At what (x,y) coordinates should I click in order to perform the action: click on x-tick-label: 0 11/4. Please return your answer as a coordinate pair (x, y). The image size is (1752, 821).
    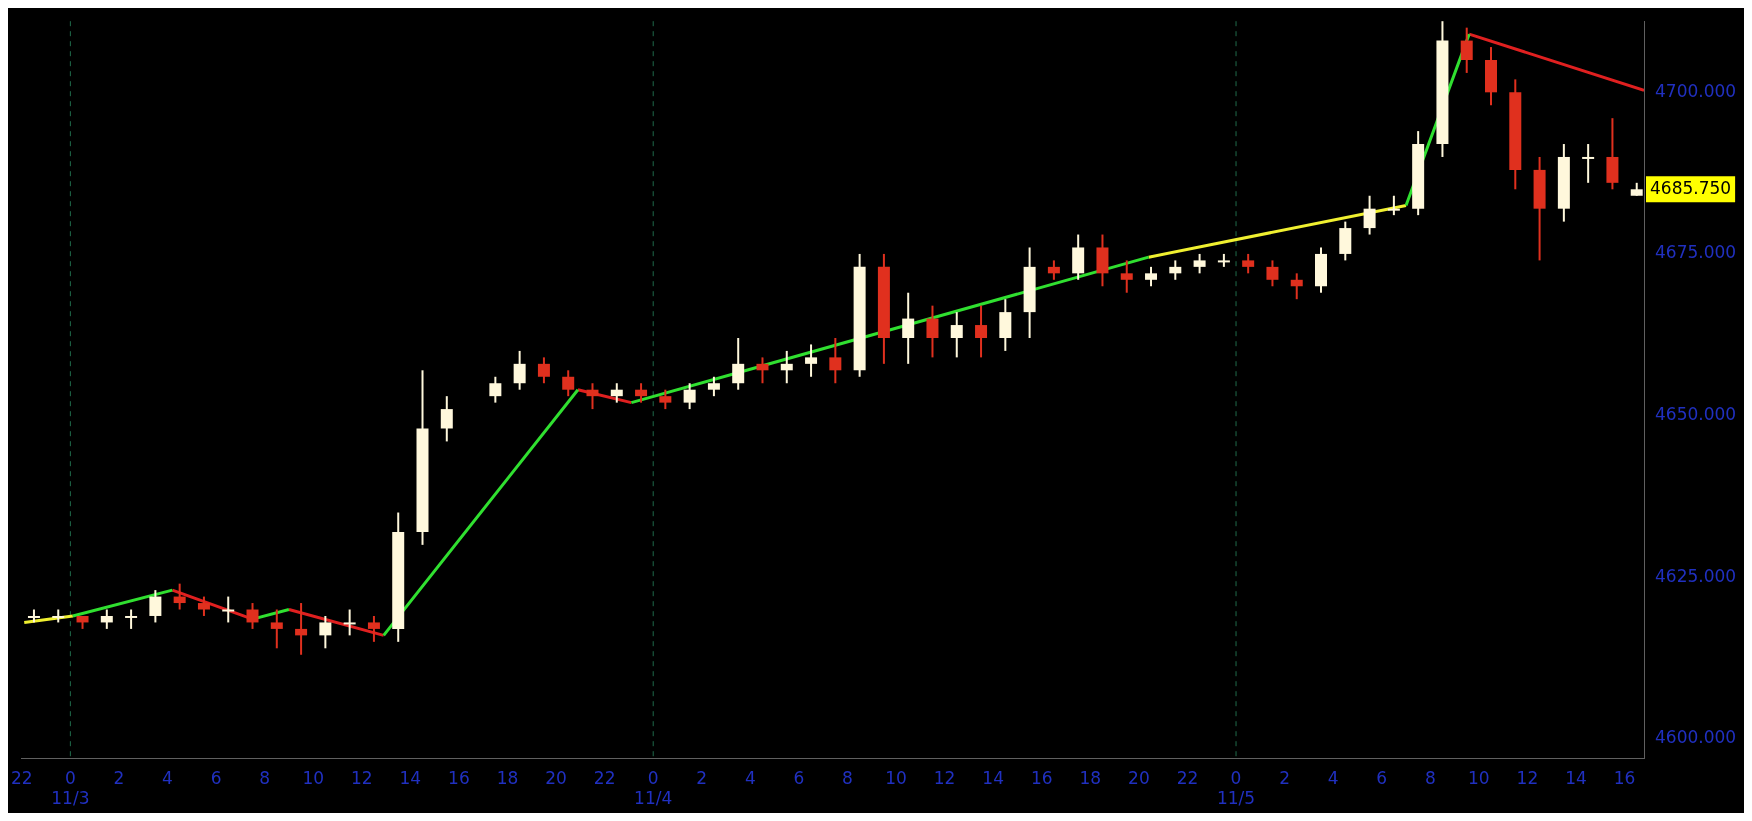
    Looking at the image, I should click on (653, 788).